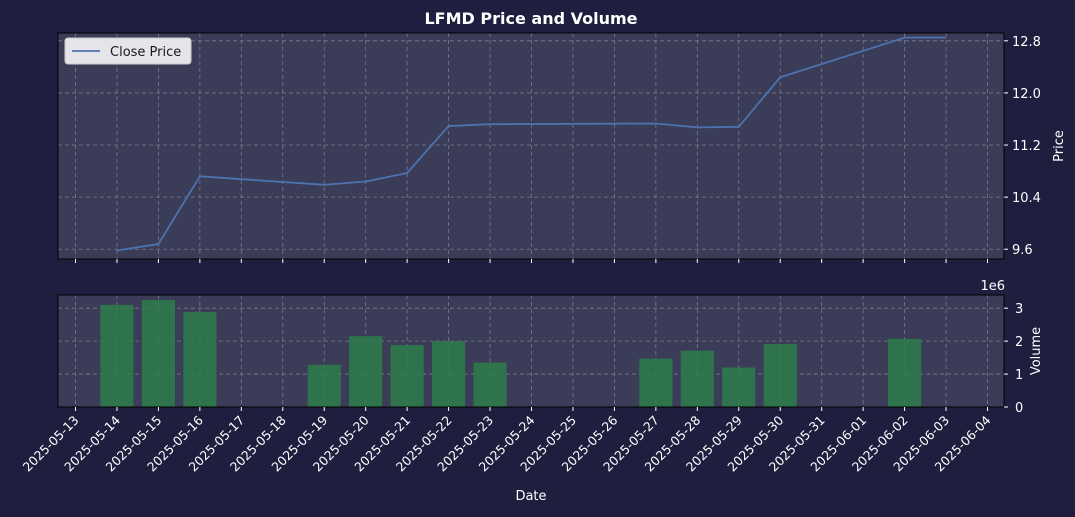 The image size is (1075, 517). Describe the element at coordinates (1013, 359) in the screenshot. I see `volume-y-ticks: 0 1 2 3` at that location.